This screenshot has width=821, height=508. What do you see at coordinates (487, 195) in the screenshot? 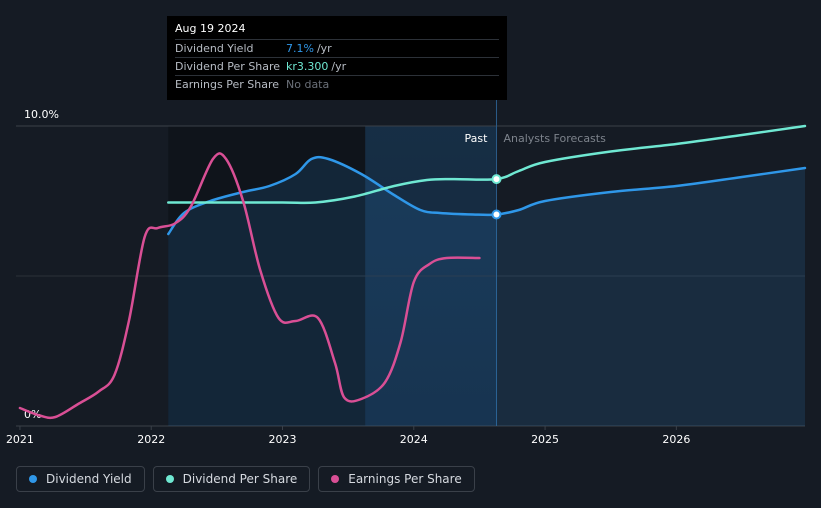
I see `dividend-yield-line` at bounding box center [487, 195].